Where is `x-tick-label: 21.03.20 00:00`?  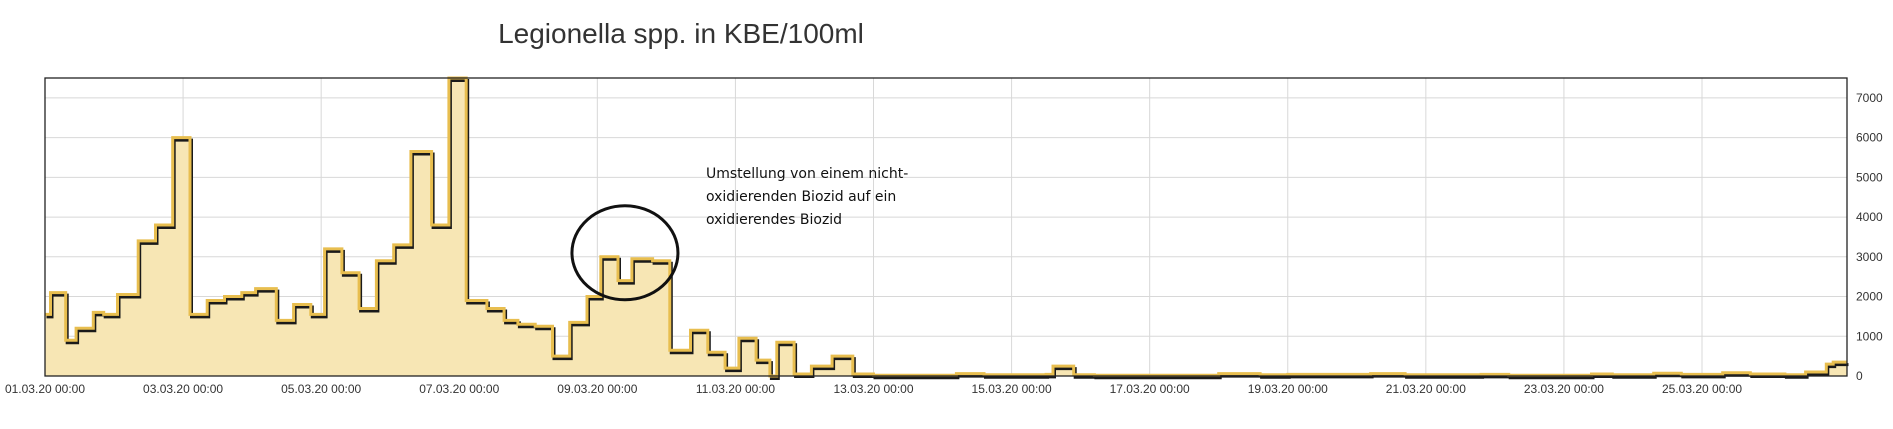
x-tick-label: 21.03.20 00:00 is located at coordinates (1426, 389).